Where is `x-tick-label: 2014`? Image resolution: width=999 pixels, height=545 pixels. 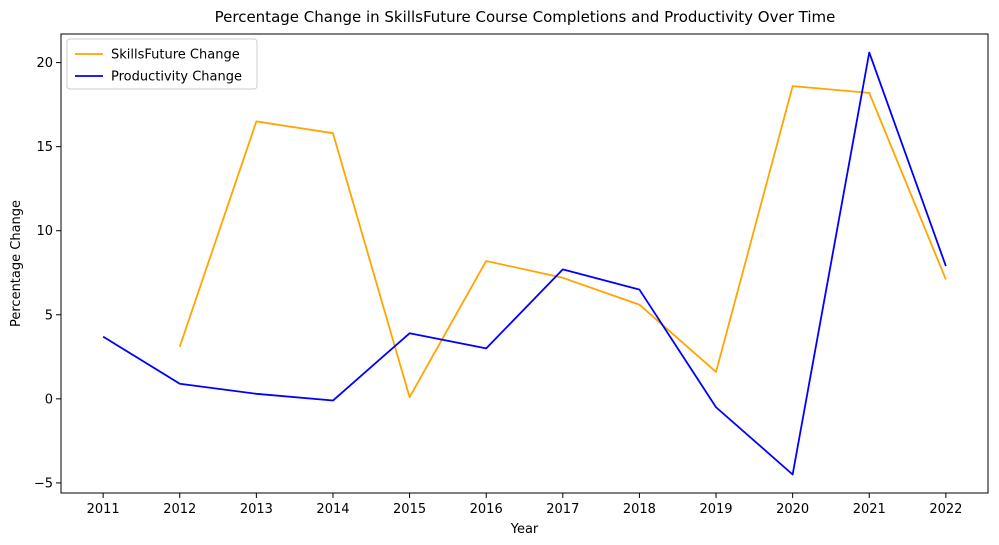 x-tick-label: 2014 is located at coordinates (332, 509).